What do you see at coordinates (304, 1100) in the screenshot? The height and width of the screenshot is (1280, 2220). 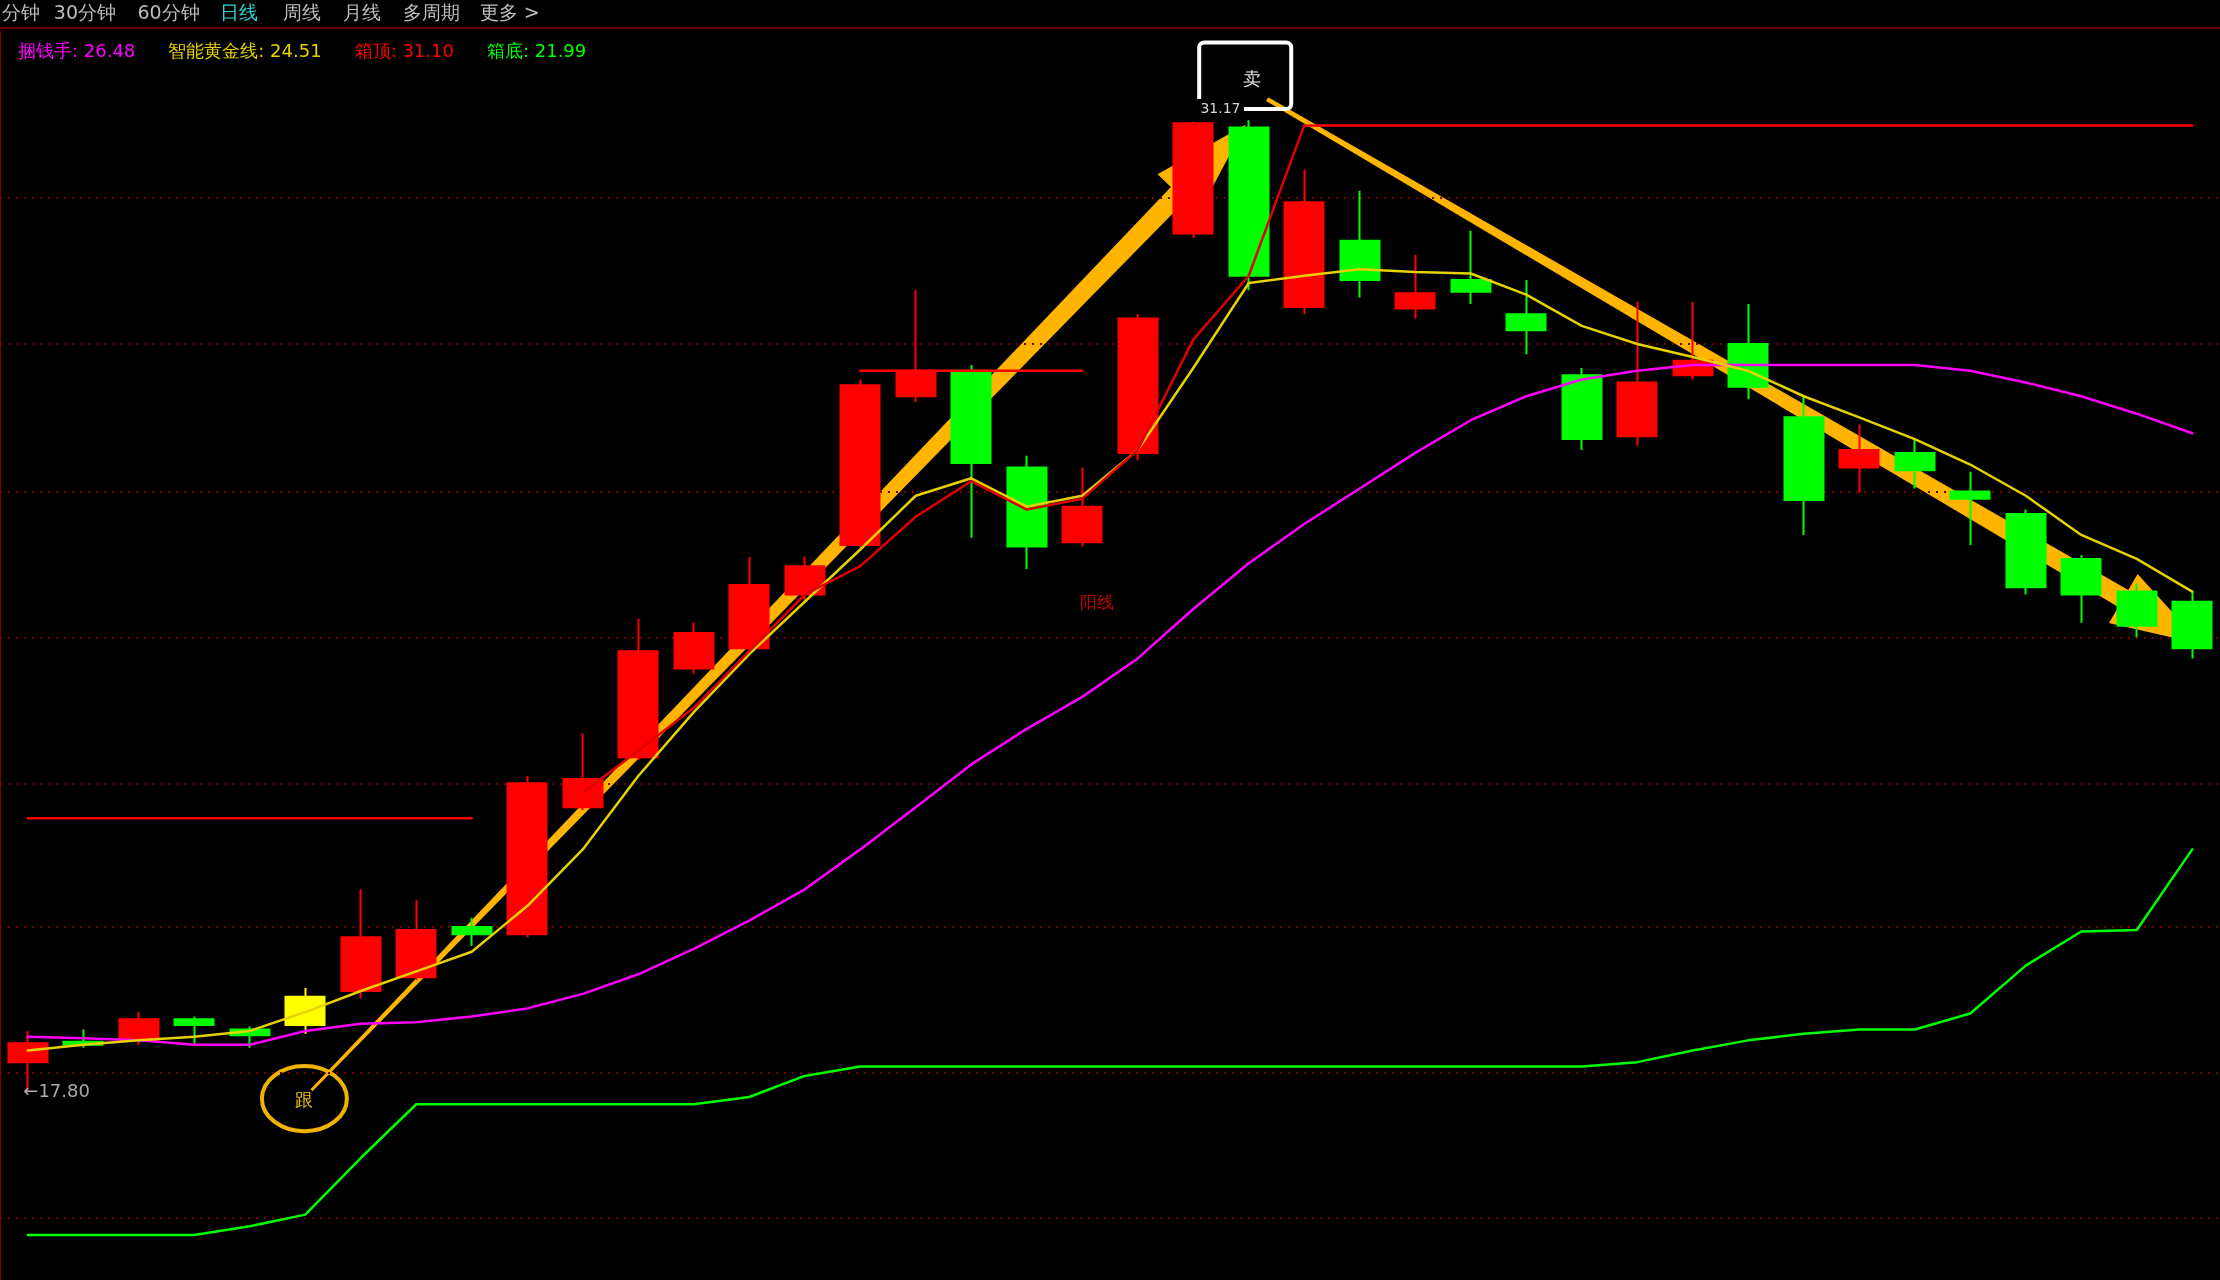 I see `annotation: 跟` at bounding box center [304, 1100].